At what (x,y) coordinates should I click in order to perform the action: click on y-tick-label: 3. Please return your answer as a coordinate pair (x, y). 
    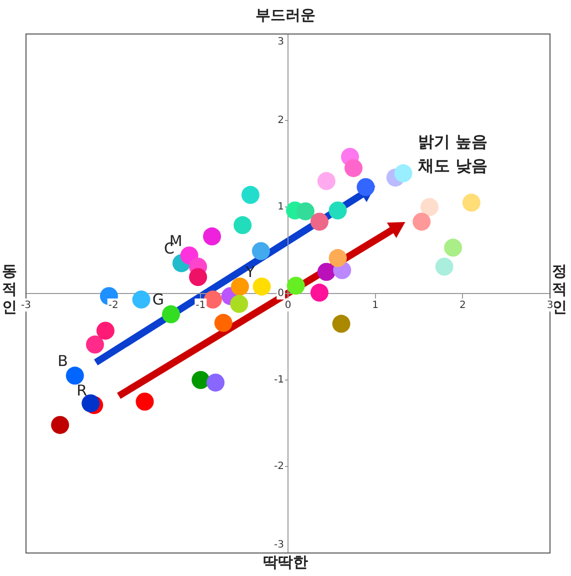
    Looking at the image, I should click on (281, 42).